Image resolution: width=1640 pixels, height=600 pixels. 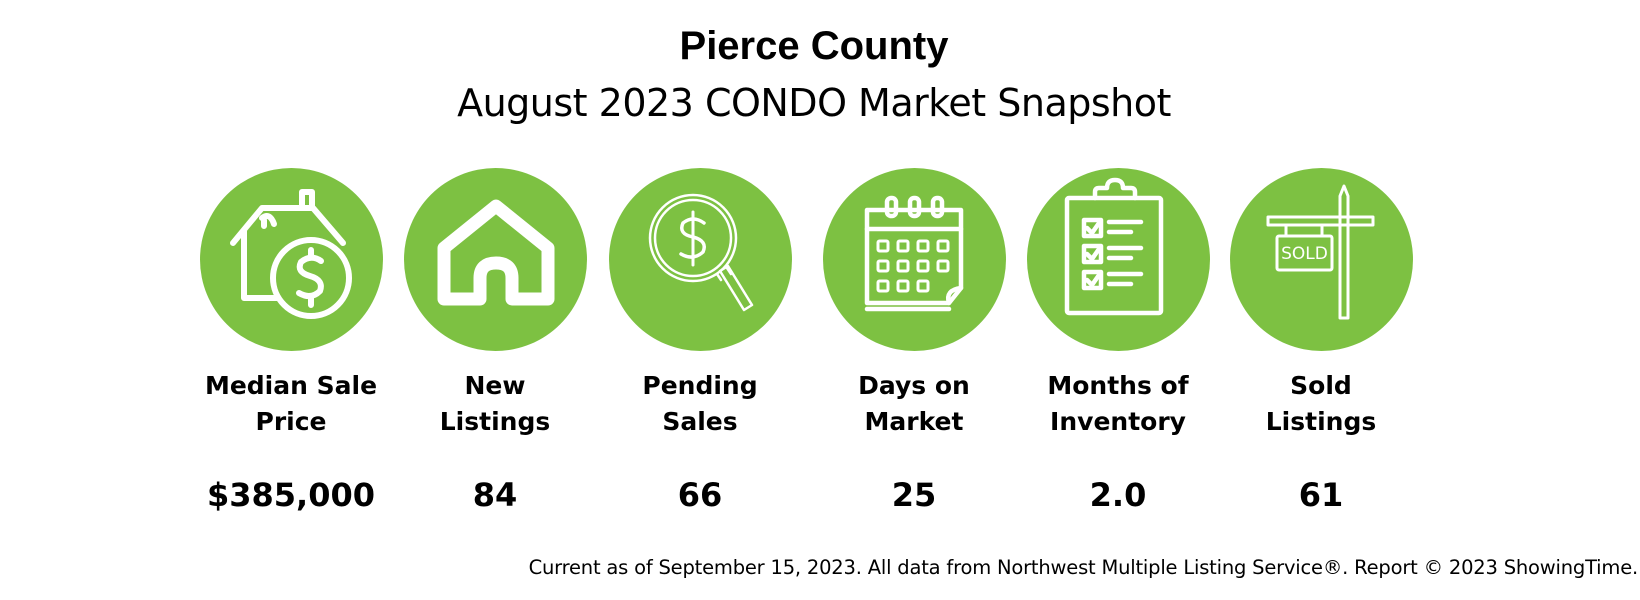 I want to click on clipboard-checklist-icon, so click(x=1118, y=259).